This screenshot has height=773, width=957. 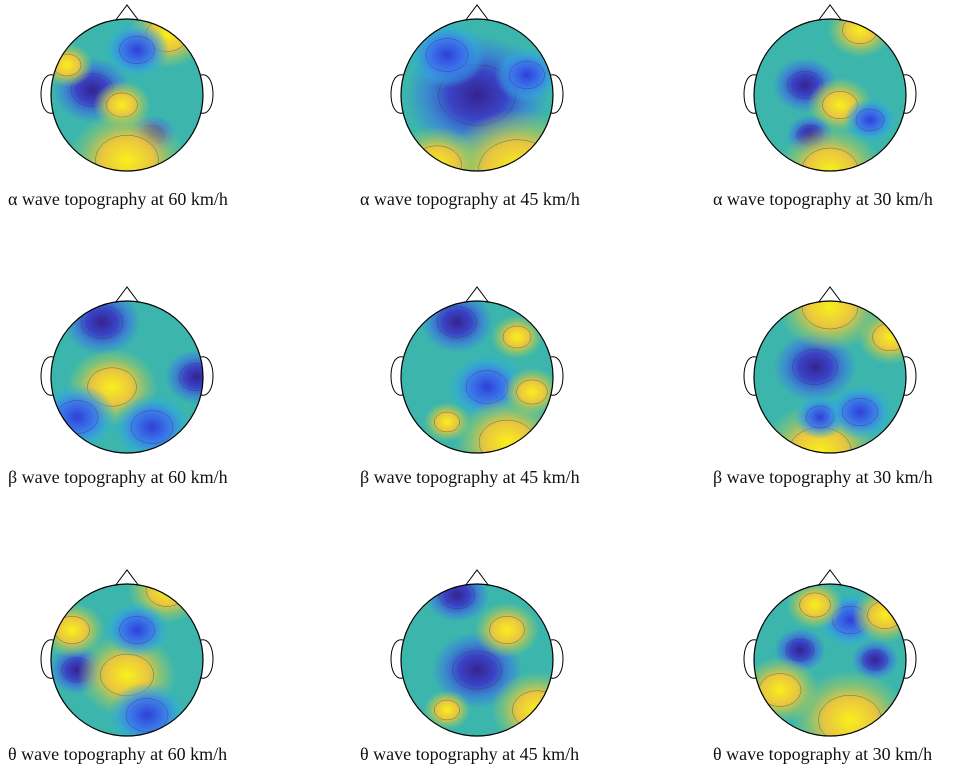 I want to click on caption: α wave topography at 60 km/h, so click(x=118, y=199).